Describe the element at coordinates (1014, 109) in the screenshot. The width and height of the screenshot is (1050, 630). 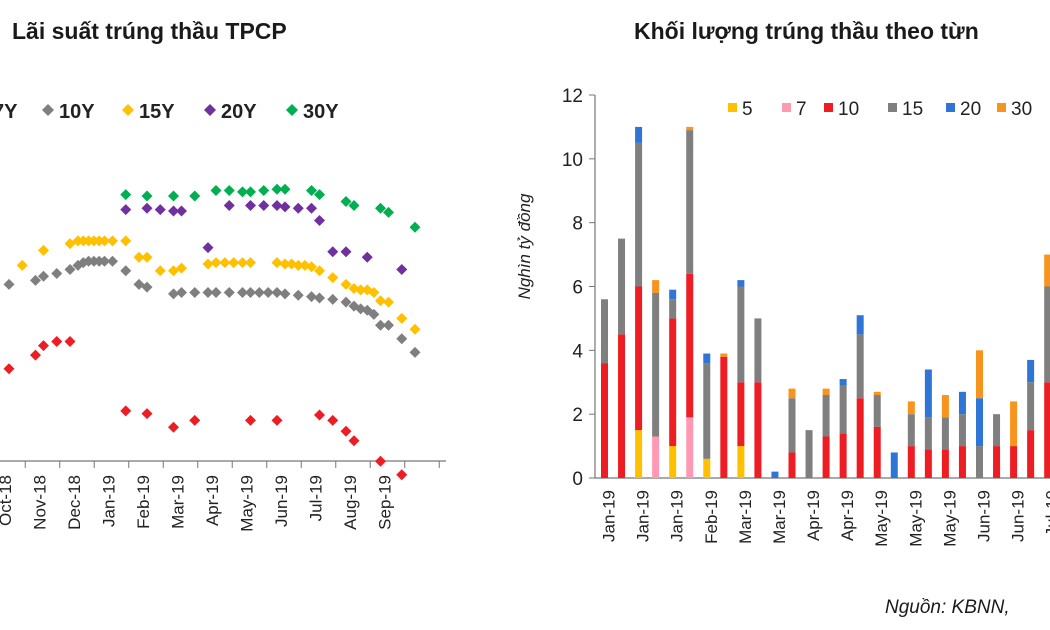
I see `legend-item-30: 30` at that location.